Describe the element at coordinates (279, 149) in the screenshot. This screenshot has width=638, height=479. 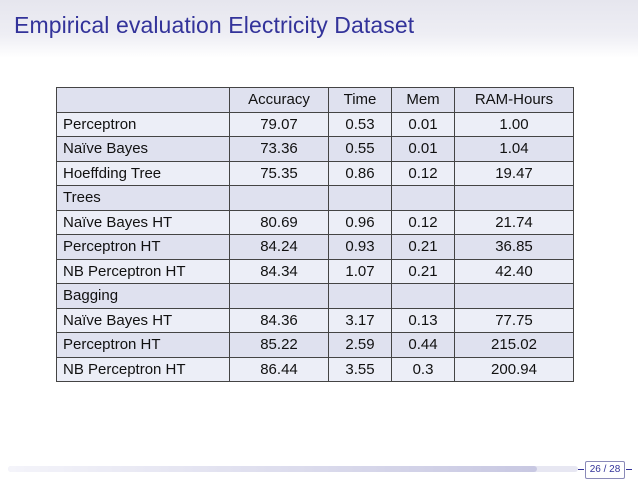
I see `cell-accuracy: 73.36` at that location.